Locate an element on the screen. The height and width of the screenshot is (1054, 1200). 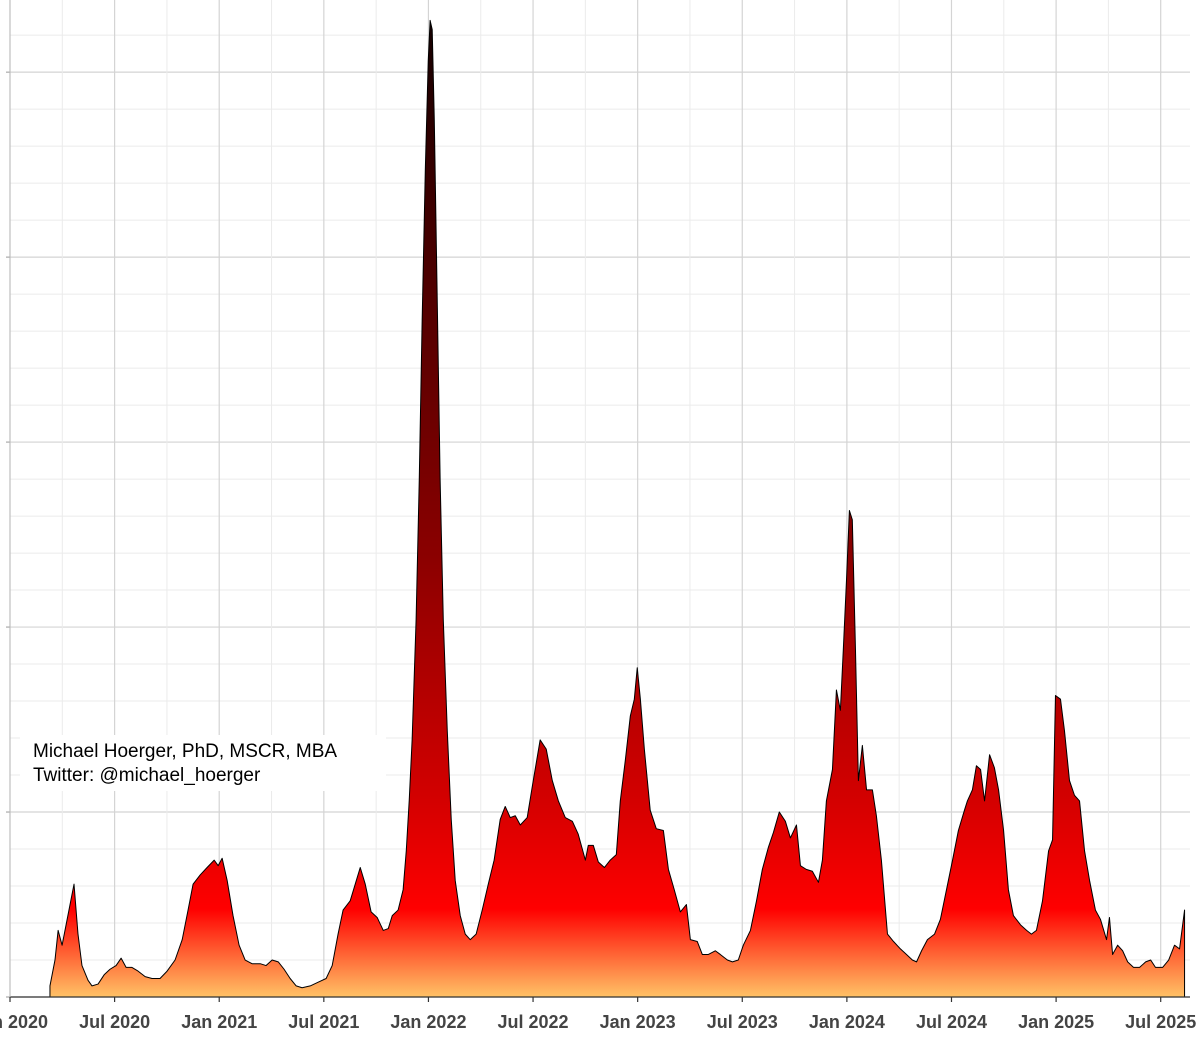
annotation-text: Twitter: @michael_hoerger is located at coordinates (147, 775).